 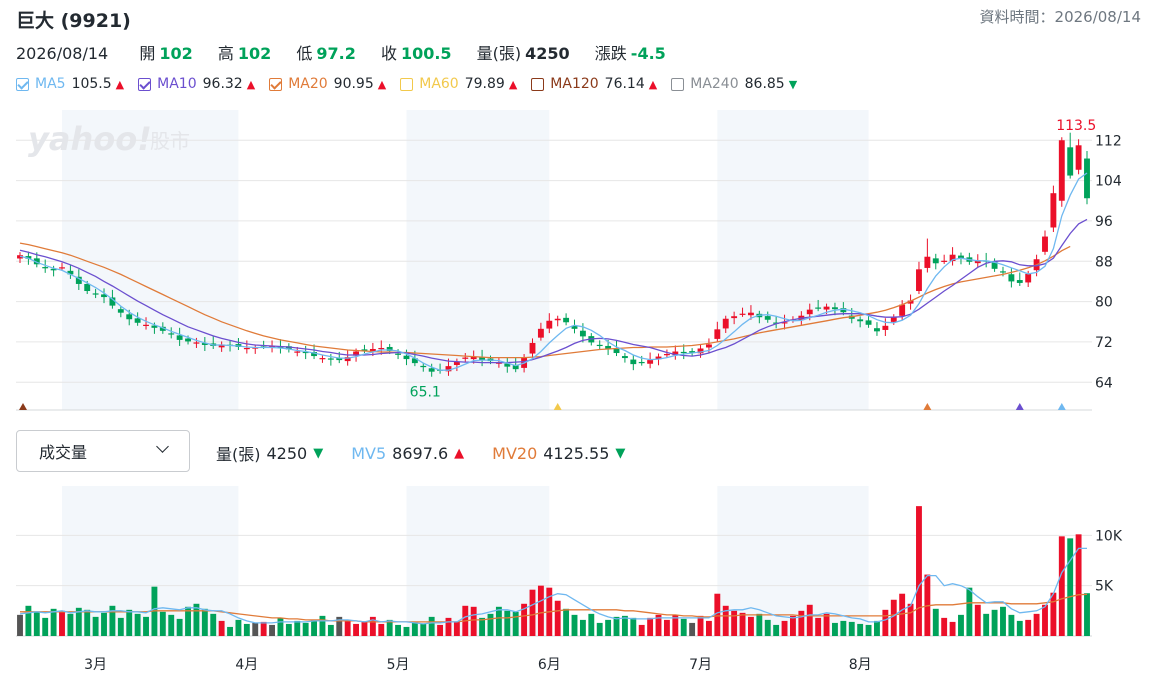 What do you see at coordinates (1108, 182) in the screenshot?
I see `y-tick-label: 104` at bounding box center [1108, 182].